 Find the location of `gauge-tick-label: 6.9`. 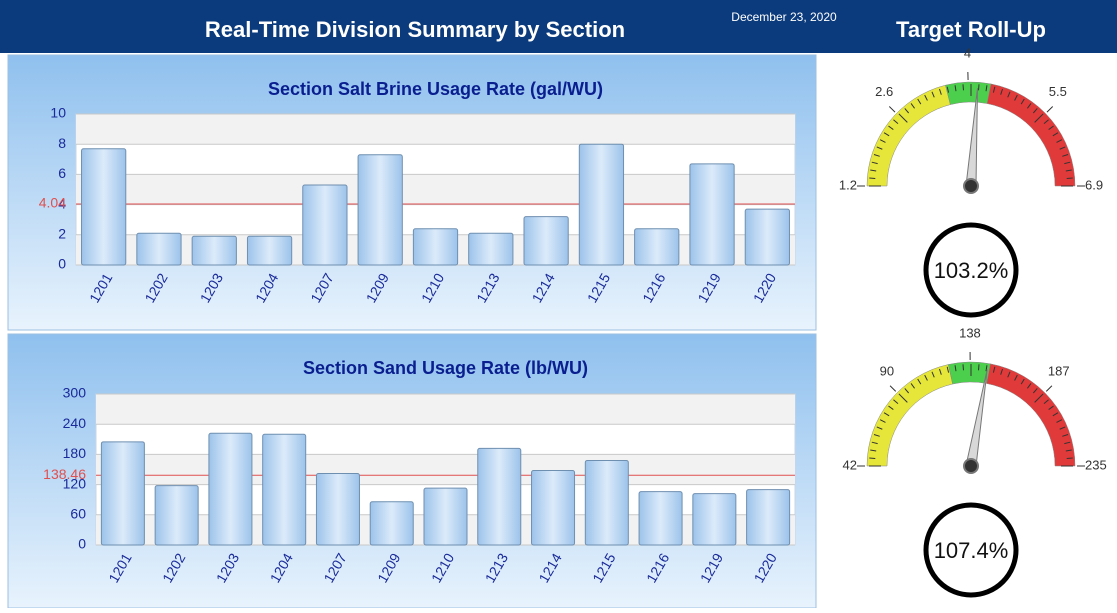

gauge-tick-label: 6.9 is located at coordinates (1094, 184).